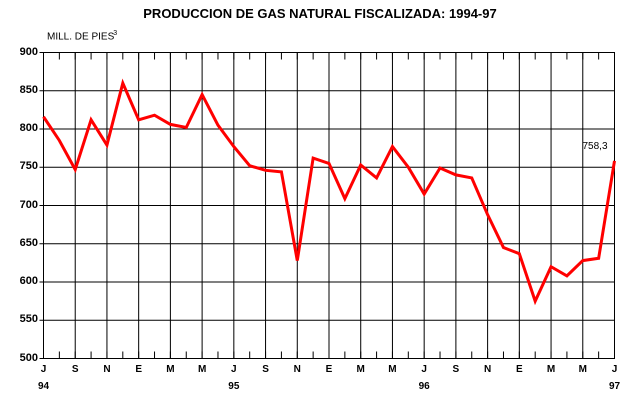 The image size is (640, 405). What do you see at coordinates (424, 386) in the screenshot?
I see `x-axis-year-label: 96` at bounding box center [424, 386].